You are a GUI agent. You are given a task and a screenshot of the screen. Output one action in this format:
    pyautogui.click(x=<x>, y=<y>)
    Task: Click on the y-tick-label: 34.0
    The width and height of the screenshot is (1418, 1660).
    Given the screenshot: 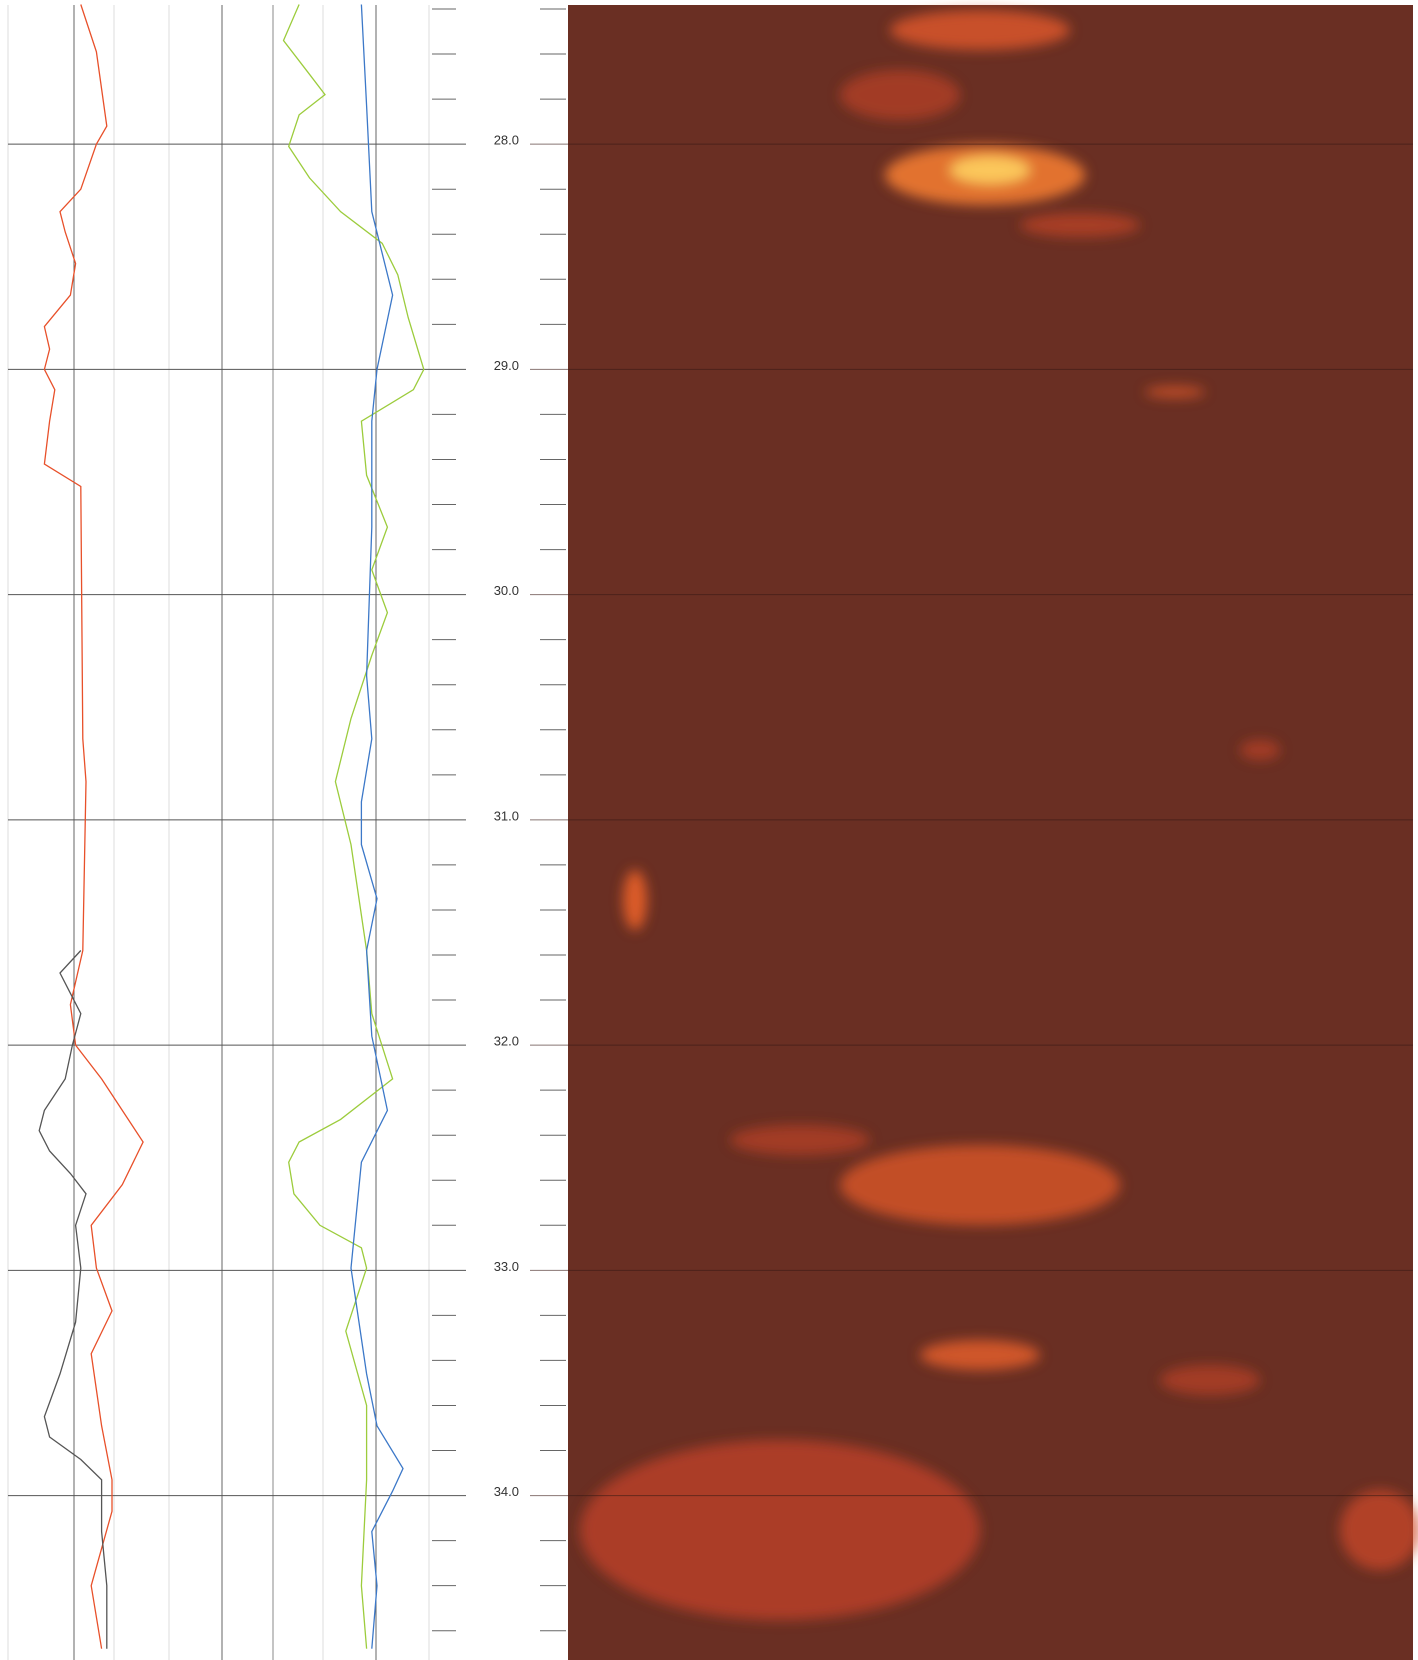 What is the action you would take?
    pyautogui.click(x=506, y=1491)
    